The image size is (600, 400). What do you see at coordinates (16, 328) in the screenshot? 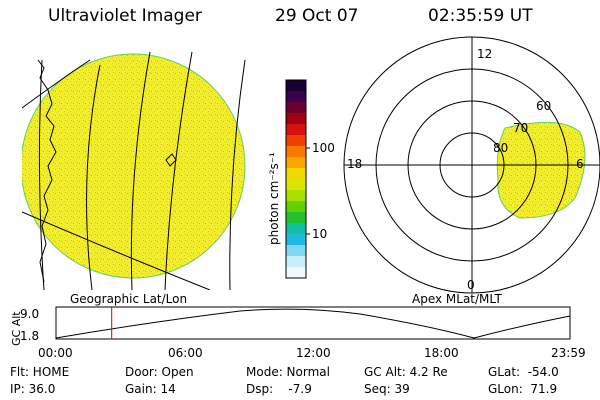
I see `altitude-ylabel: GC Alt` at bounding box center [16, 328].